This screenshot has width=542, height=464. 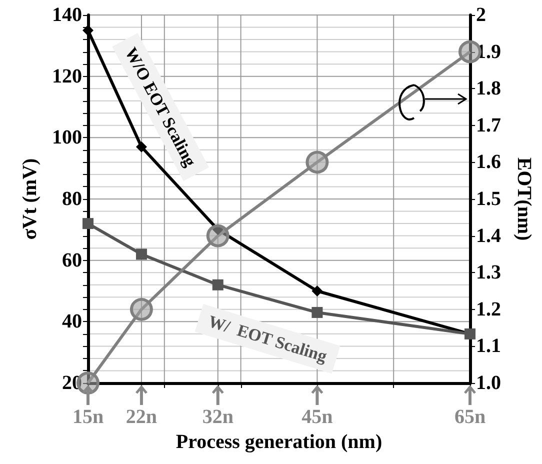 I want to click on y2-tick-label: 1.1, so click(x=488, y=346).